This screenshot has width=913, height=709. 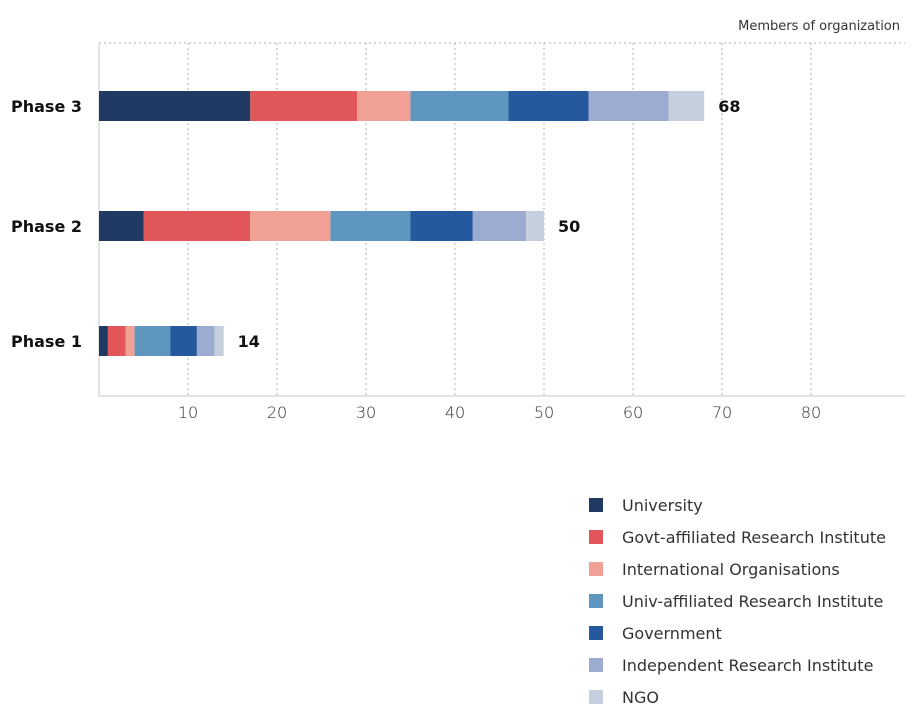 I want to click on bar-segment-phase-3-ngo, so click(x=686, y=106).